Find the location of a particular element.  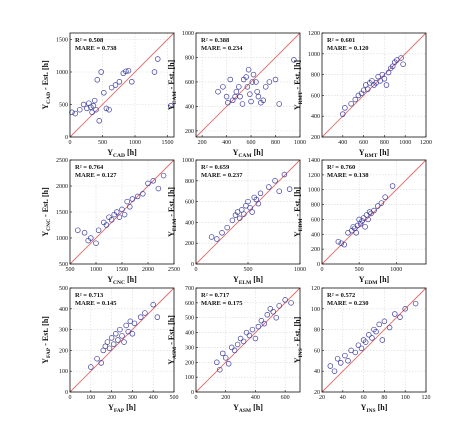

y-axis-label: YCNC - Est. [h] is located at coordinates (46, 212).